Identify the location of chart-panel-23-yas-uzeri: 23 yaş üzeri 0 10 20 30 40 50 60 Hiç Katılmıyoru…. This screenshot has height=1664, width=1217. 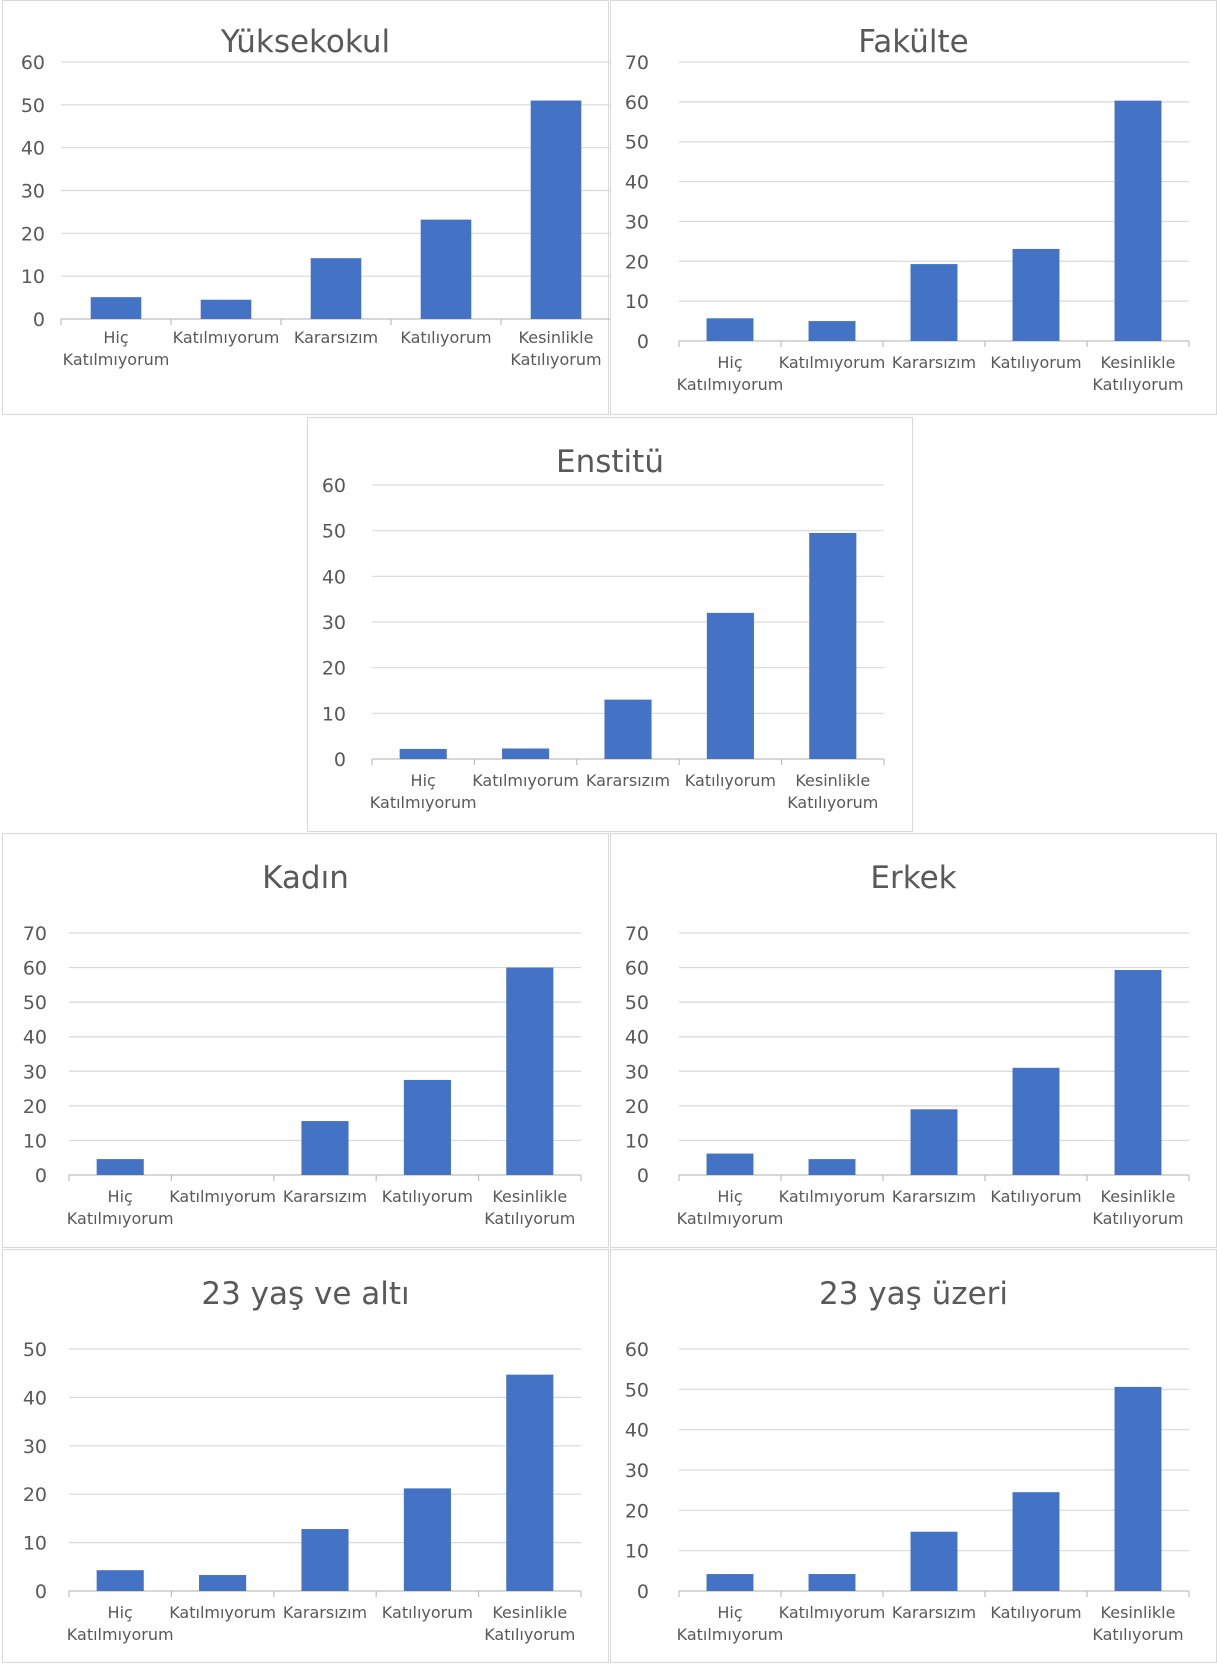
(913, 1456).